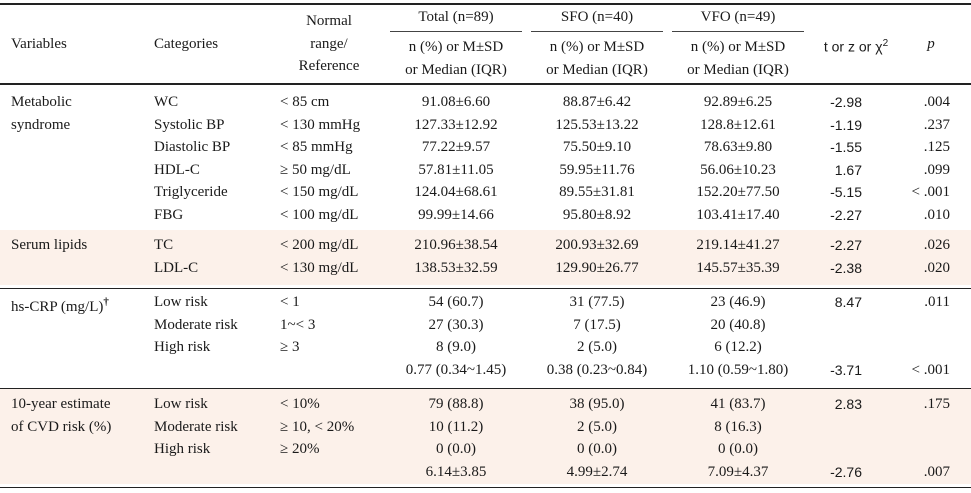 The image size is (971, 493). Describe the element at coordinates (41, 124) in the screenshot. I see `group-label: syndrome` at that location.